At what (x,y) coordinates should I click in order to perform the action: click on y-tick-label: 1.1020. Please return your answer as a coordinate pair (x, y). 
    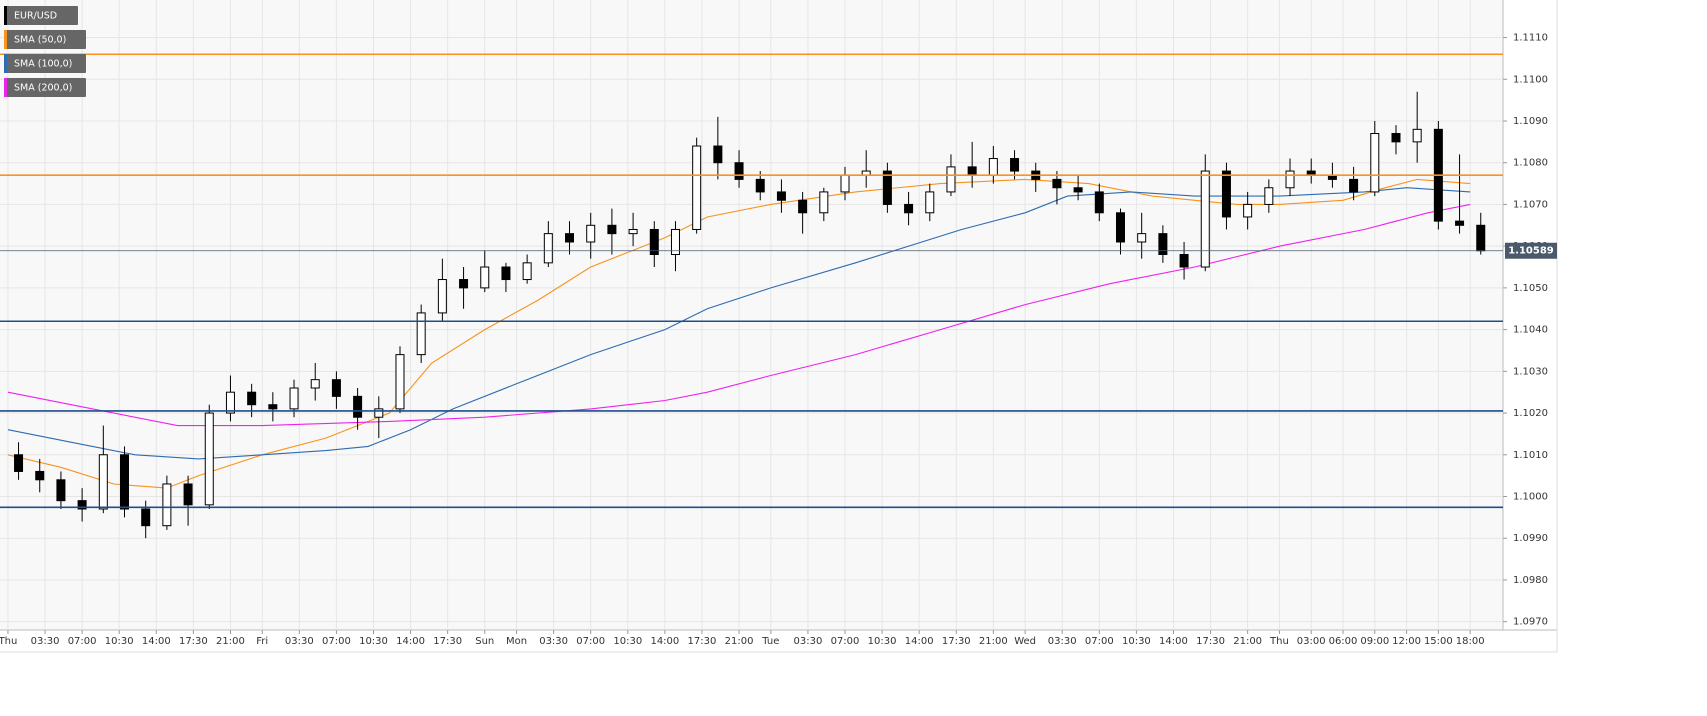
    Looking at the image, I should click on (1530, 413).